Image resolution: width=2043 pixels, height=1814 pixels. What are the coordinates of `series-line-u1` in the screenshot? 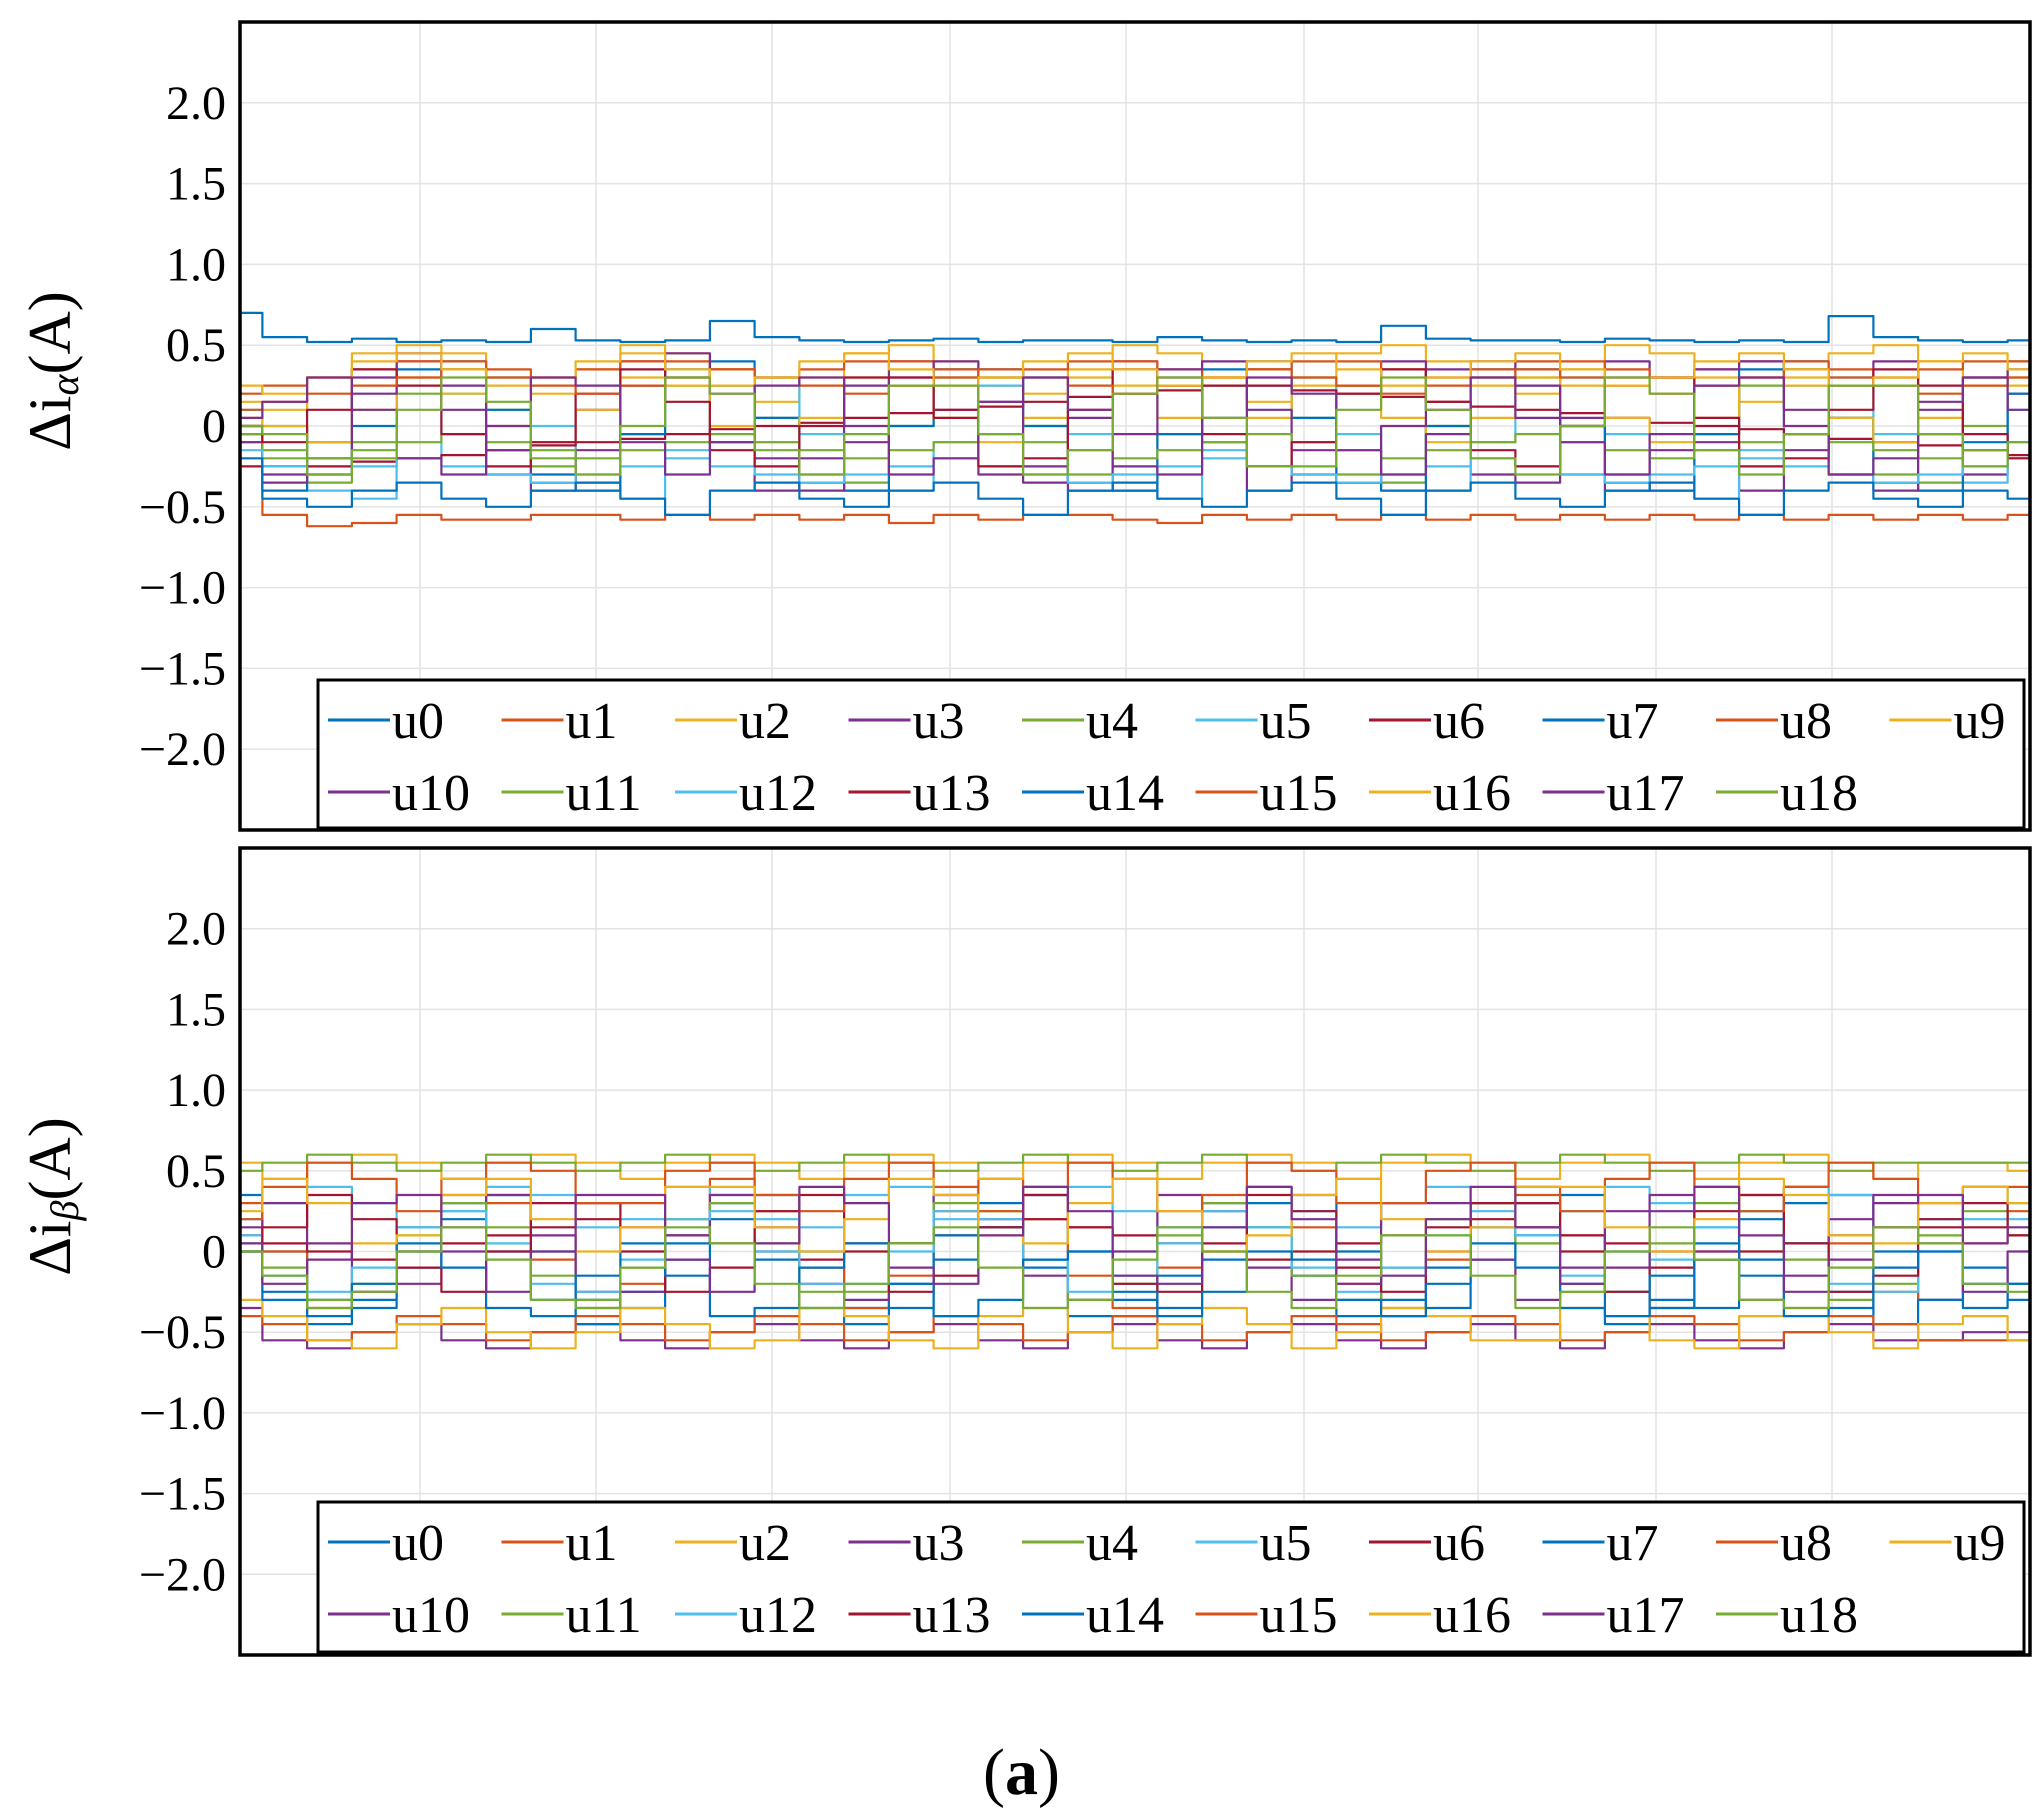 It's located at (1135, 484).